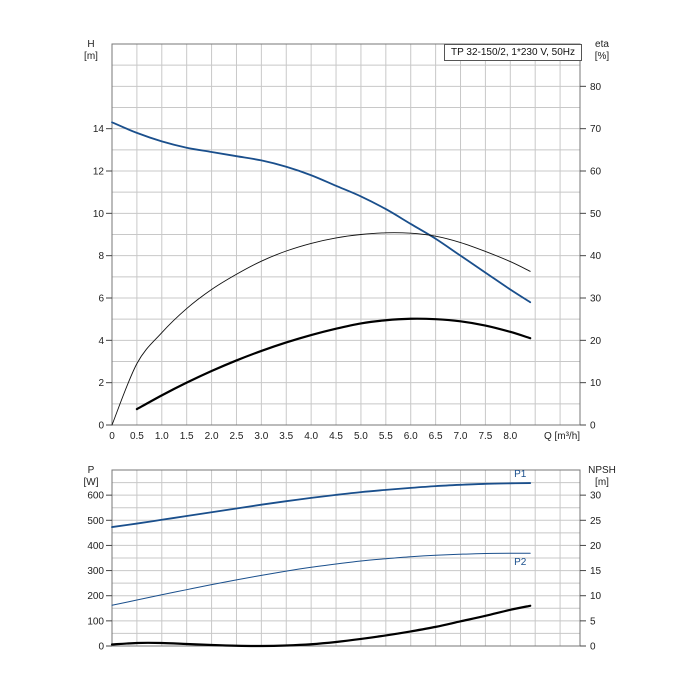 The image size is (700, 700). I want to click on left-tick-label: 6, so click(101, 299).